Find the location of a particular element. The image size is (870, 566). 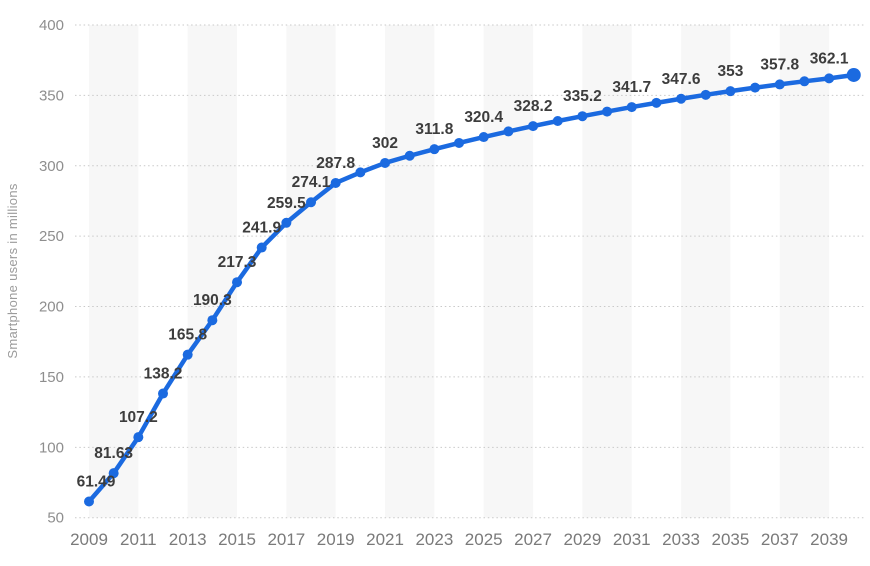

y-tick-label-350: 350 is located at coordinates (51, 95).